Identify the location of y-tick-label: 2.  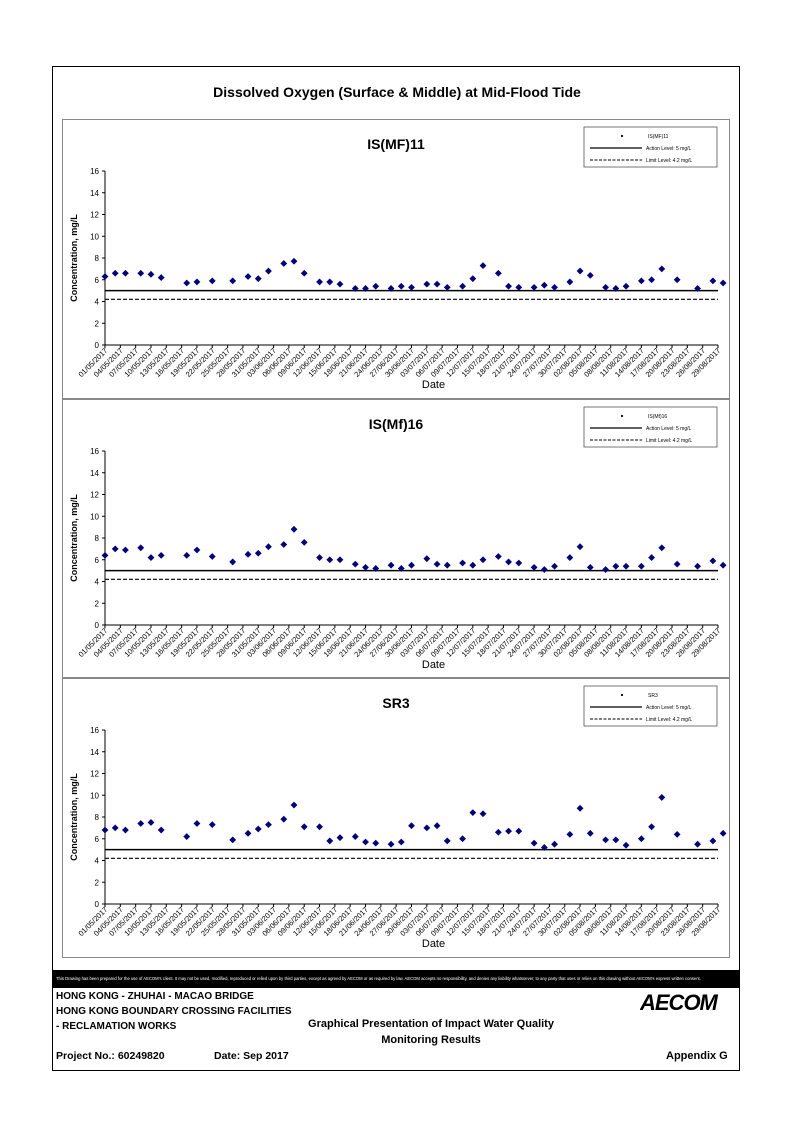
(97, 603).